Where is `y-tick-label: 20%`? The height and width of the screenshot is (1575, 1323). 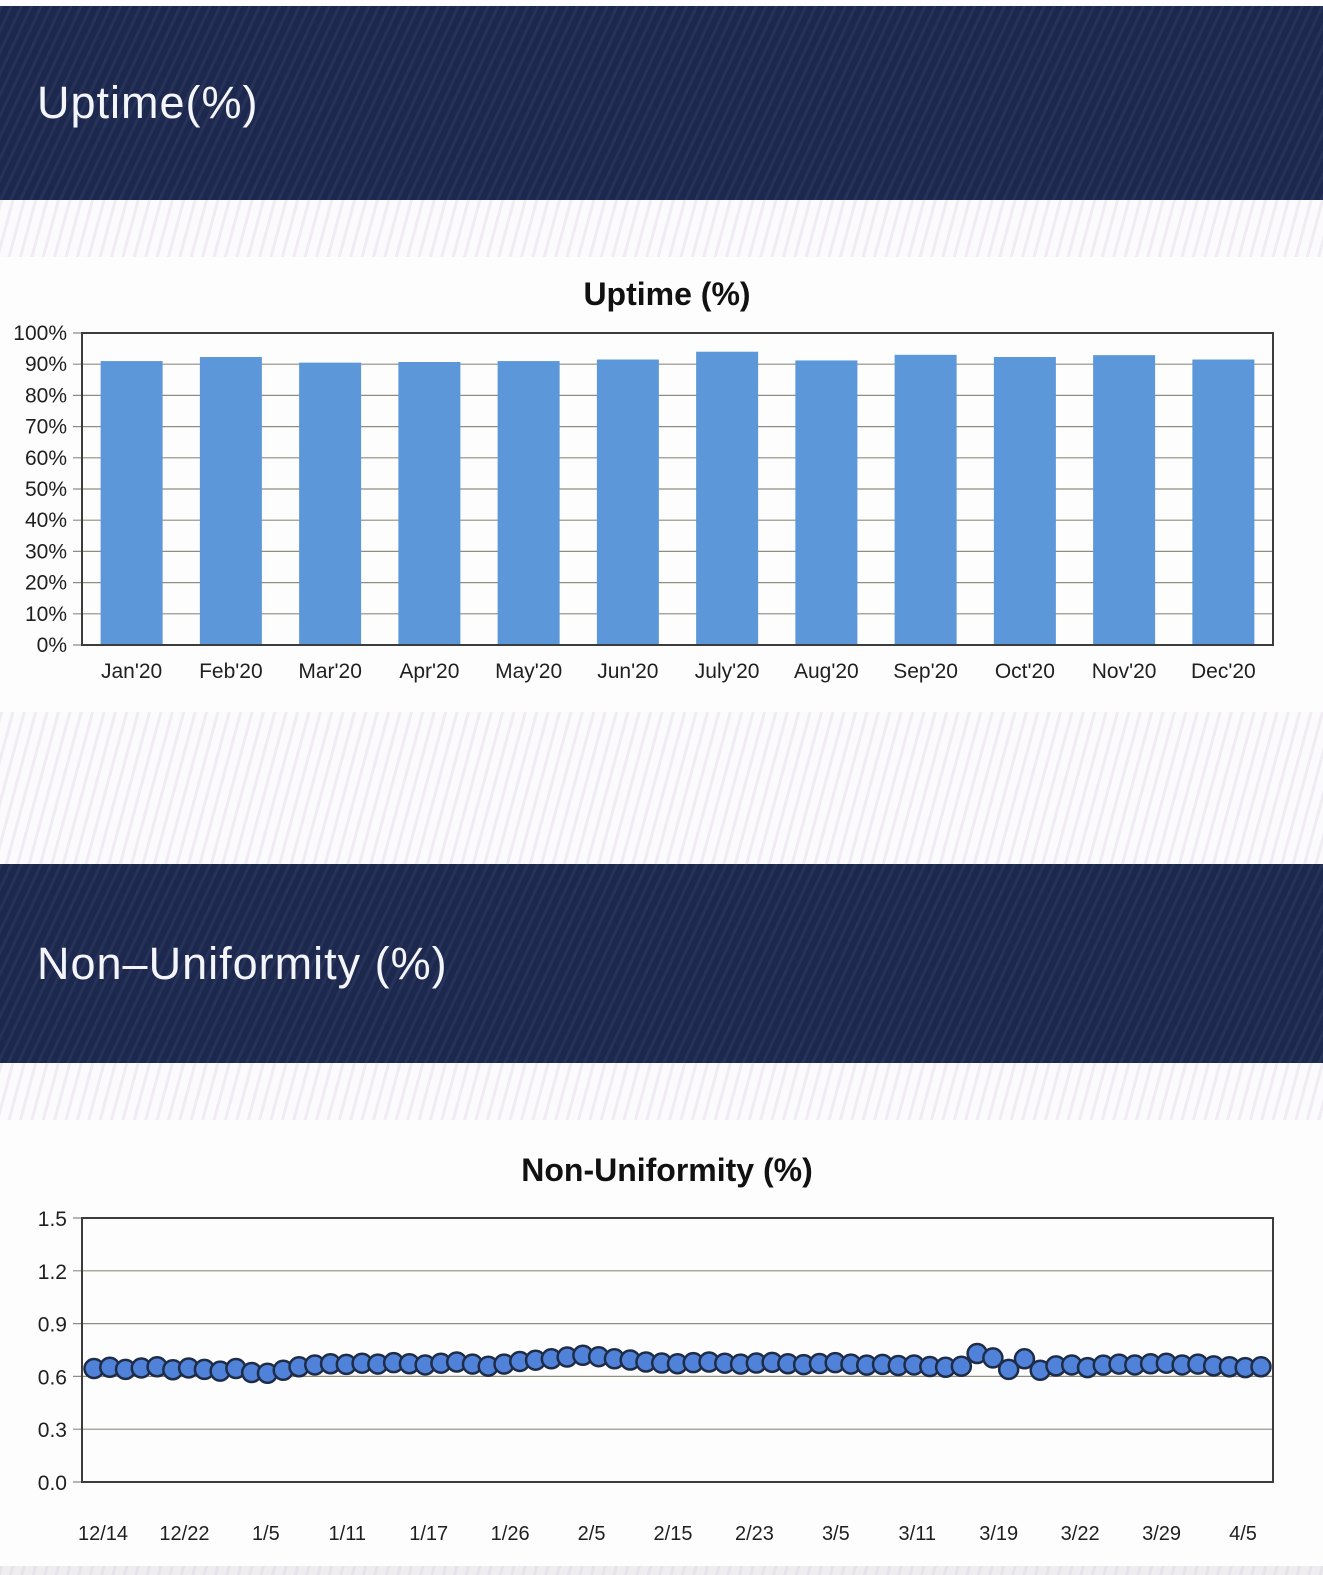
y-tick-label: 20% is located at coordinates (46, 583).